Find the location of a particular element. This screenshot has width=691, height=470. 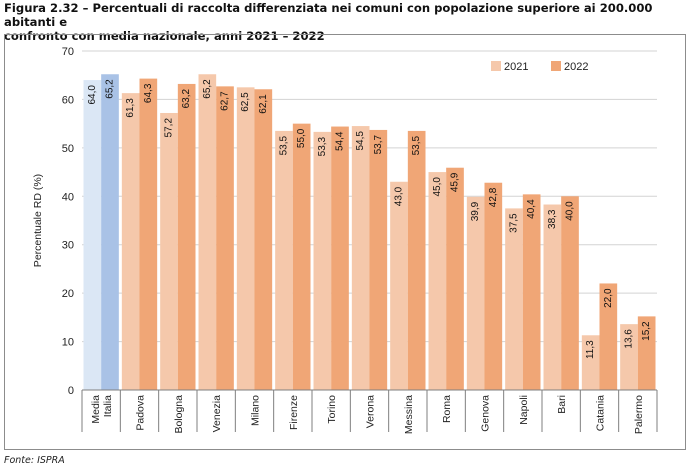

x-tick-label: Roma is located at coordinates (447, 409).